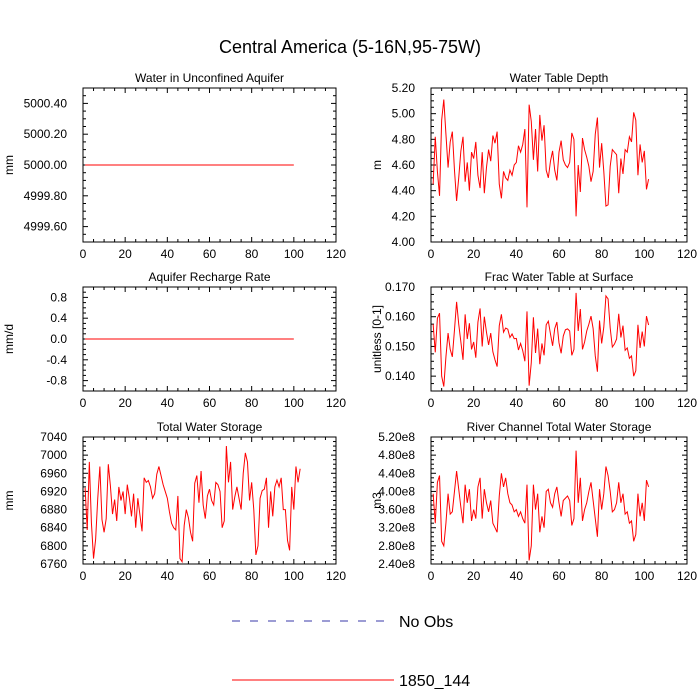 Image resolution: width=700 pixels, height=700 pixels. Describe the element at coordinates (377, 500) in the screenshot. I see `y-axis-label: m3` at that location.